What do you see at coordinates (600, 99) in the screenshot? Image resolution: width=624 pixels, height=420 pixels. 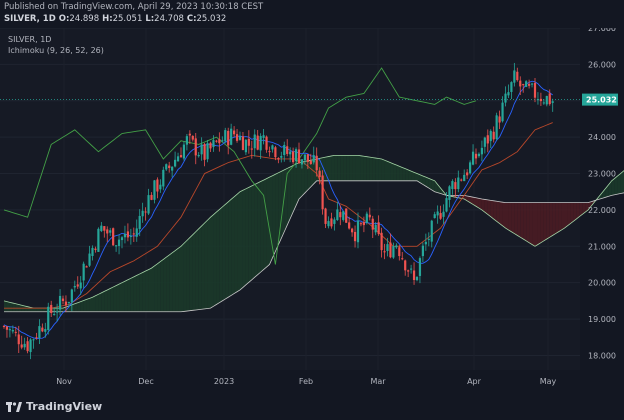 I see `last-price-tag` at bounding box center [600, 99].